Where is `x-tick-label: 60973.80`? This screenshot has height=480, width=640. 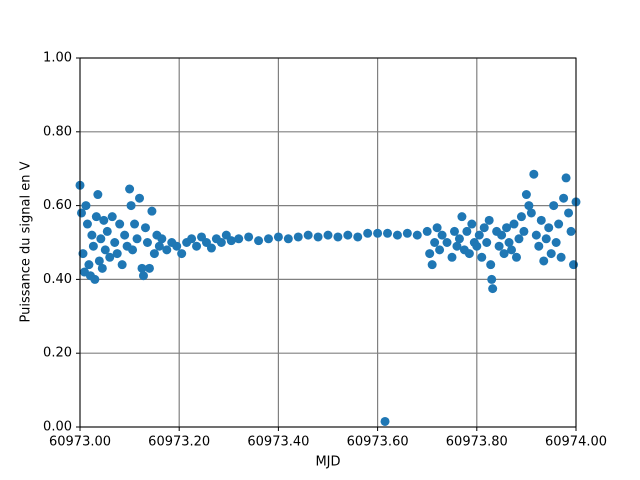 x-tick-label: 60973.80 is located at coordinates (477, 442).